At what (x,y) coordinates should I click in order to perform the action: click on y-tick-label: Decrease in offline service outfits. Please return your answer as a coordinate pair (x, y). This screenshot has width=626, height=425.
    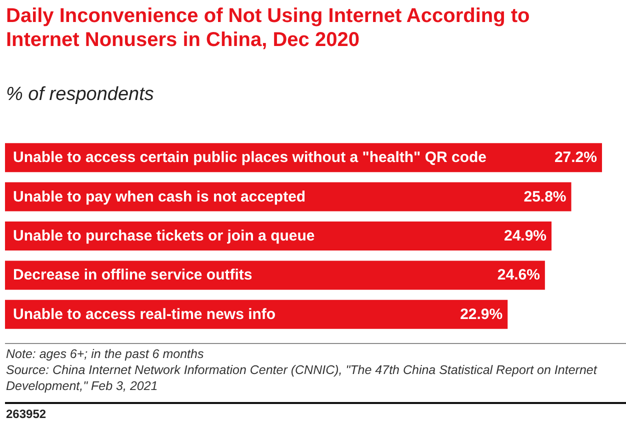
    Looking at the image, I should click on (132, 275).